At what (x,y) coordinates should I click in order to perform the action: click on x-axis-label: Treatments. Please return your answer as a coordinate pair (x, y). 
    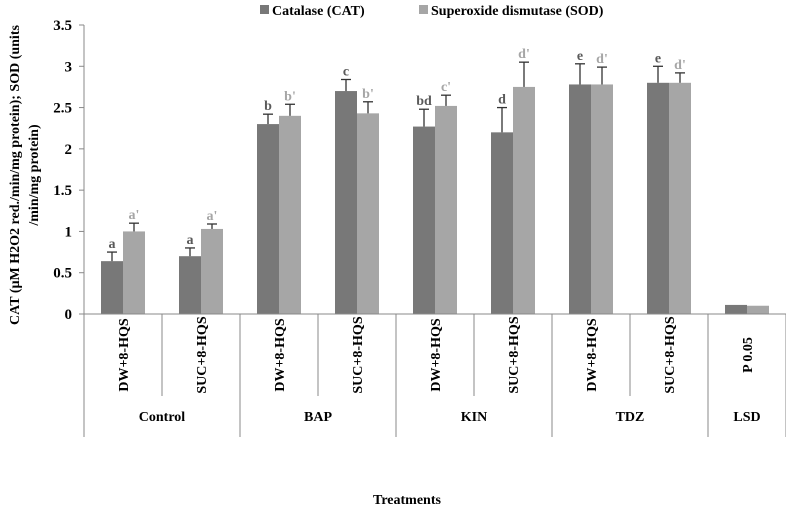
    Looking at the image, I should click on (407, 500).